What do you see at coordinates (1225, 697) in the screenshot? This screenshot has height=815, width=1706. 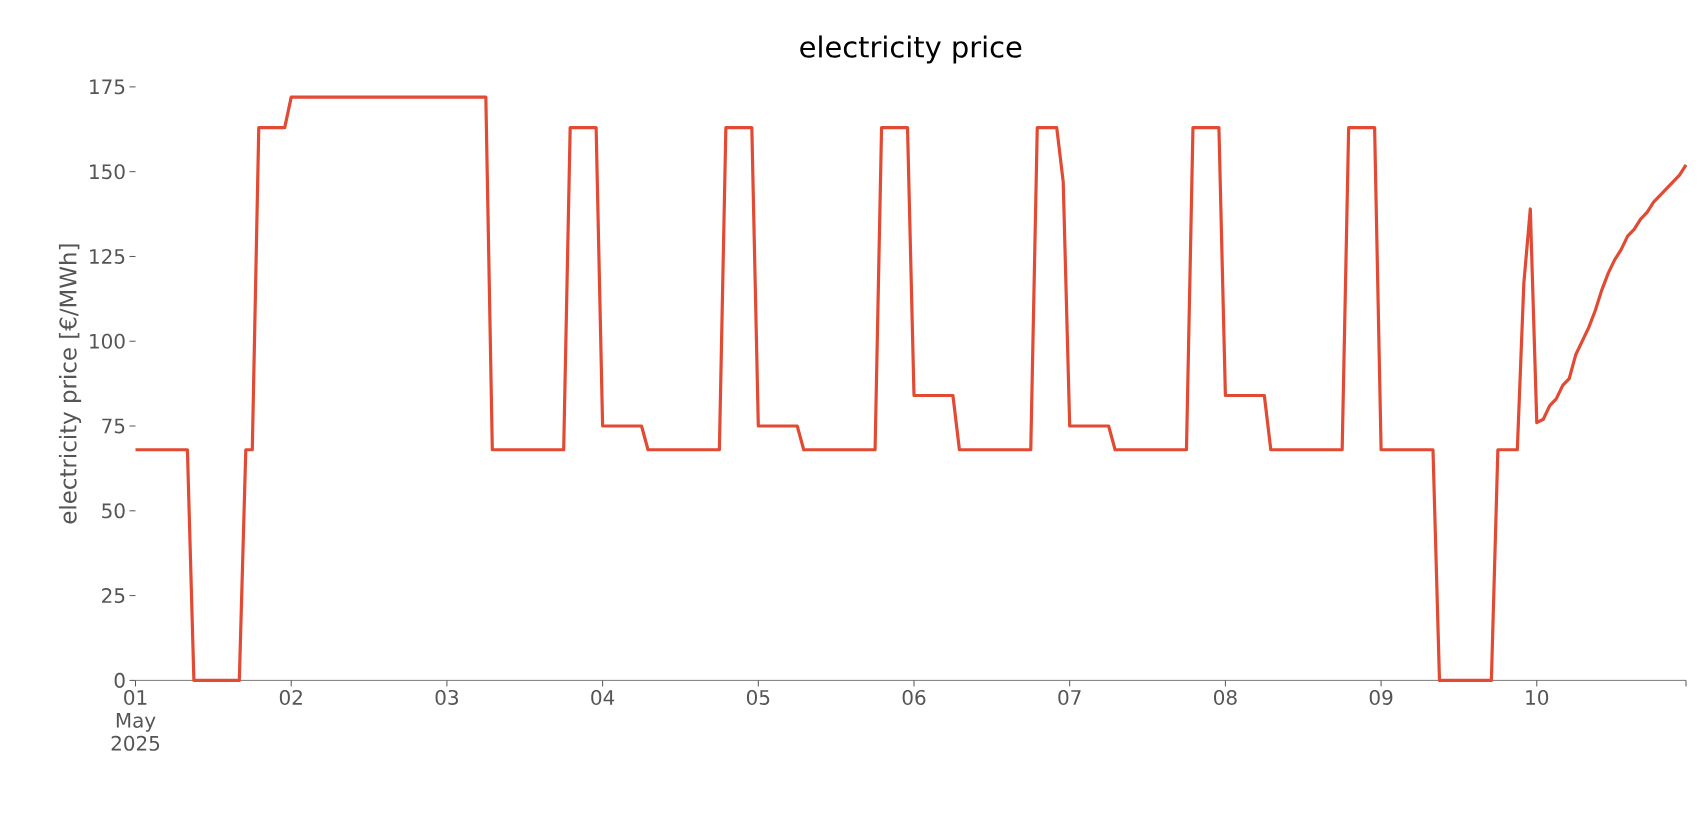 I see `x-tick-label: 08` at bounding box center [1225, 697].